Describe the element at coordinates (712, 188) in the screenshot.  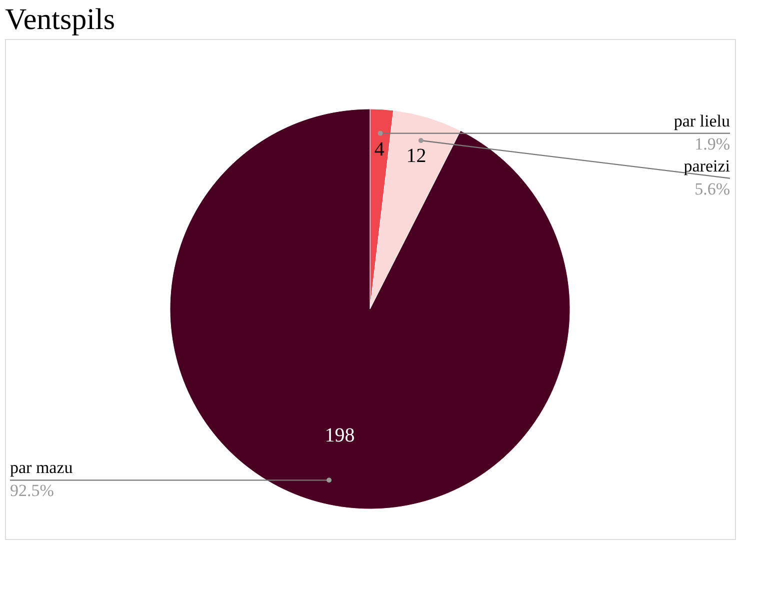
I see `text: 5.6%` at that location.